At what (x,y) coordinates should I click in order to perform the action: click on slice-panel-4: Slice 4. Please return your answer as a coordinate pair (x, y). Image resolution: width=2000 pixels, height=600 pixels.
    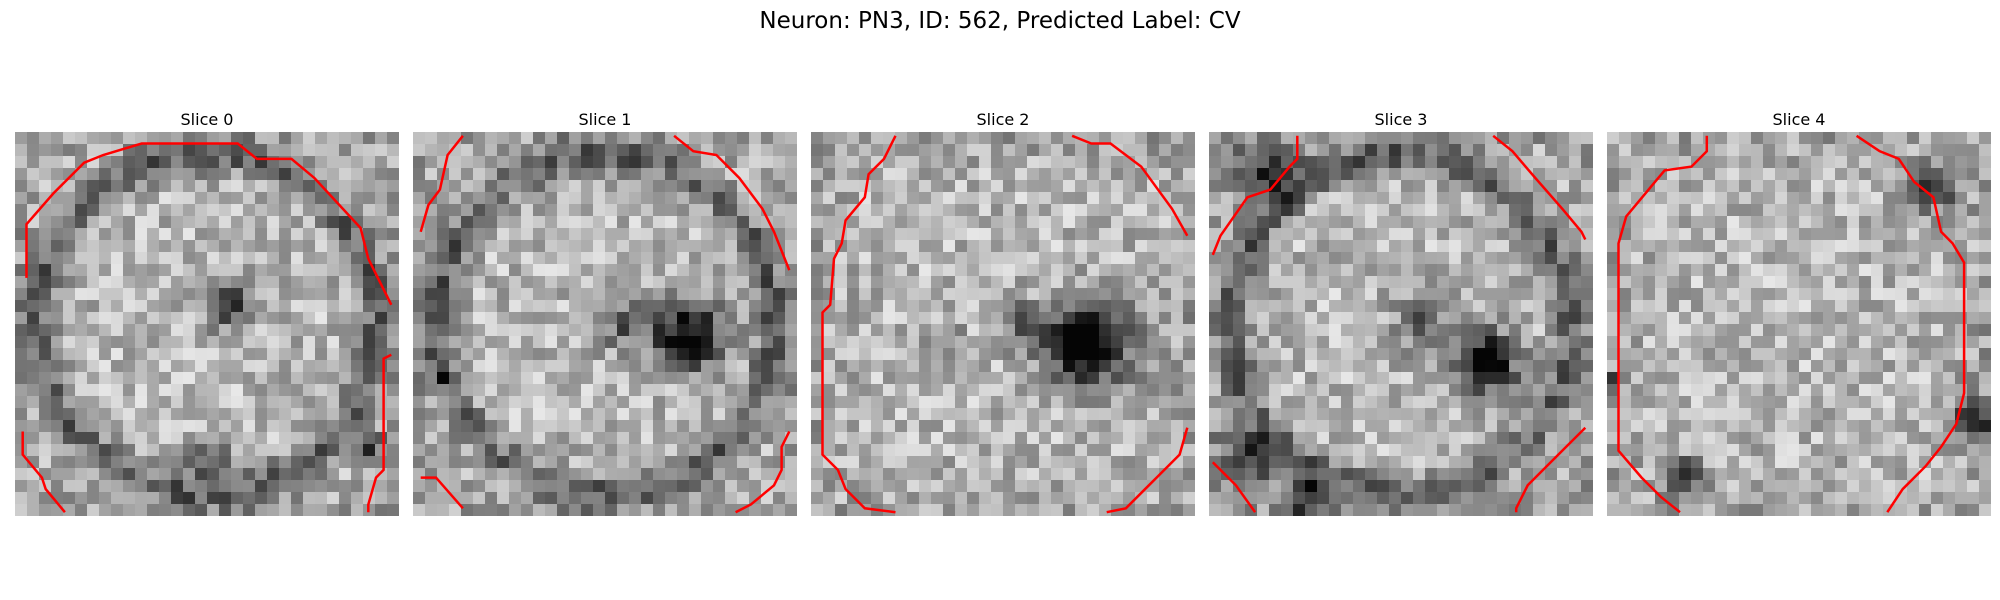
    Looking at the image, I should click on (1799, 312).